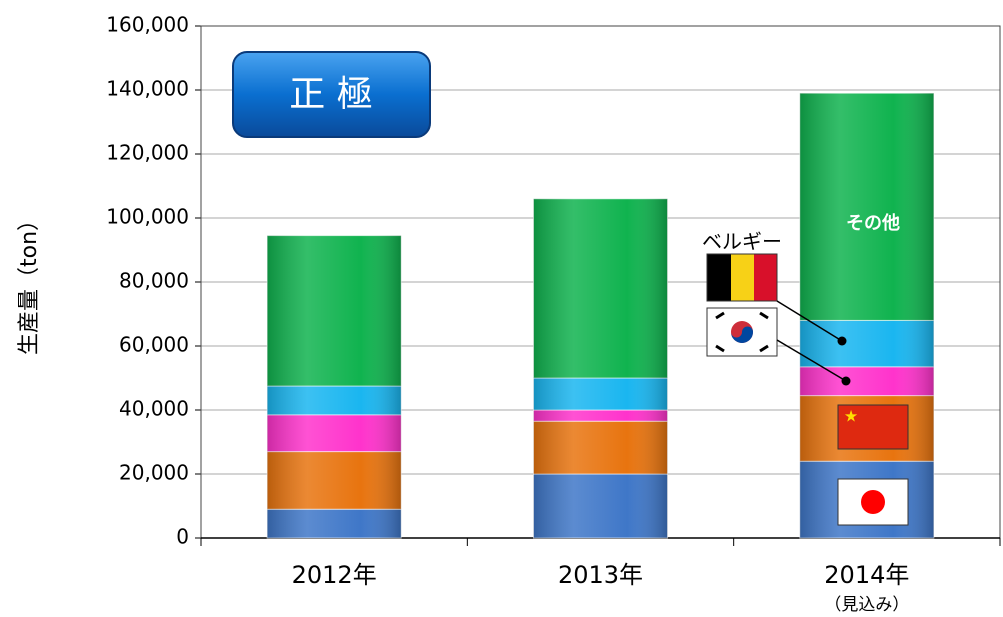 This screenshot has height=617, width=1003. I want to click on chart-title: 正 極, so click(330, 94).